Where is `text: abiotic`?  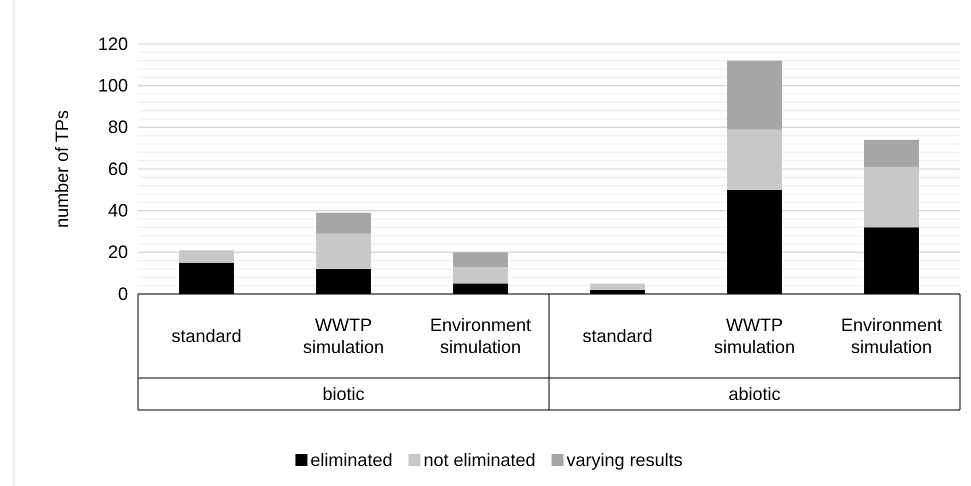 text: abiotic is located at coordinates (754, 394).